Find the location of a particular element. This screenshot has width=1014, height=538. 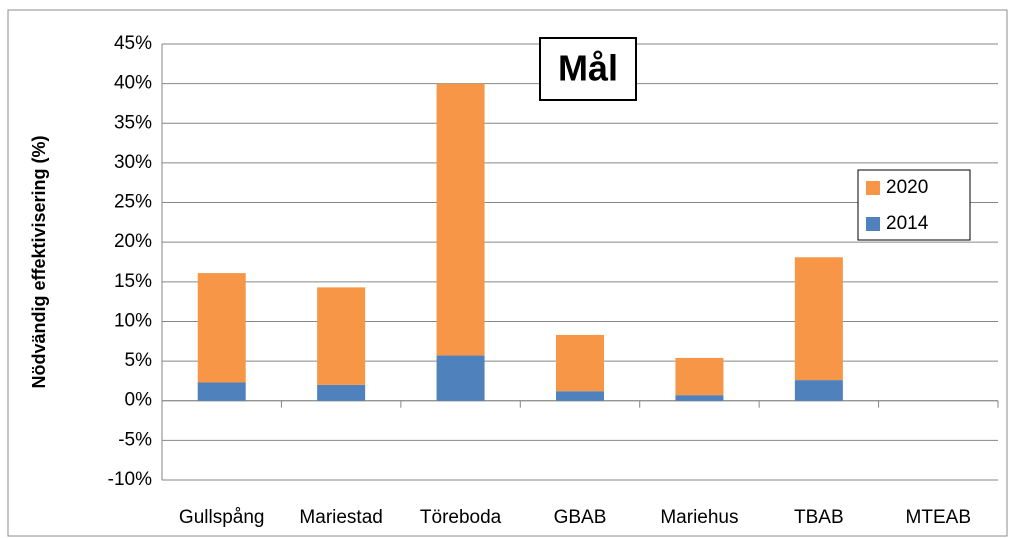

x-tick-label: TBAB is located at coordinates (819, 517).